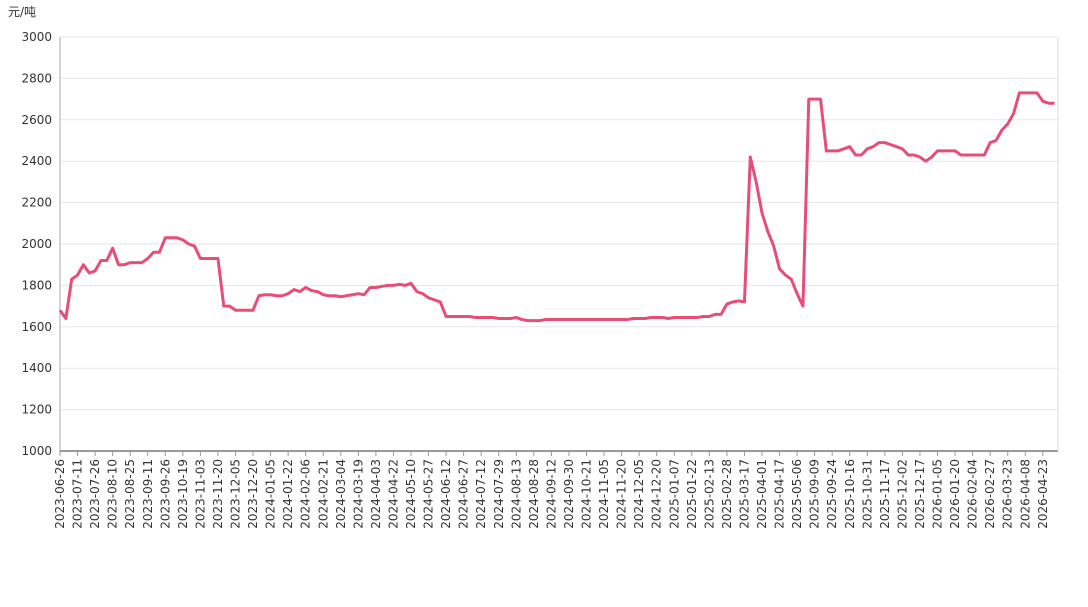  I want to click on y-tick-label: 1400, so click(36, 368).